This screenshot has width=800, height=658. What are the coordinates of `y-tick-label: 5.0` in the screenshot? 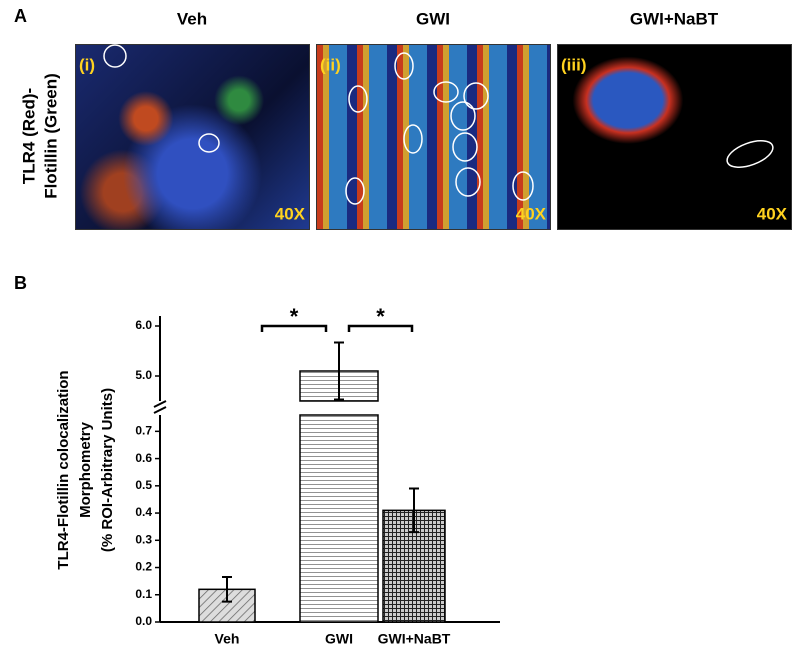 It's located at (143, 375).